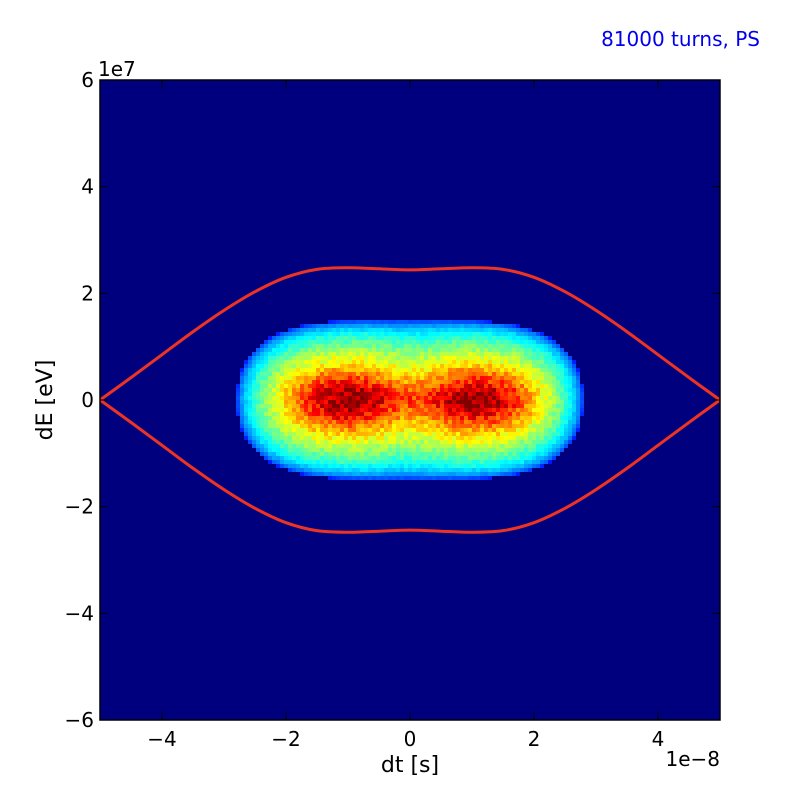 The image size is (800, 800). What do you see at coordinates (45, 400) in the screenshot?
I see `y-axis-label: dE [eV]` at bounding box center [45, 400].